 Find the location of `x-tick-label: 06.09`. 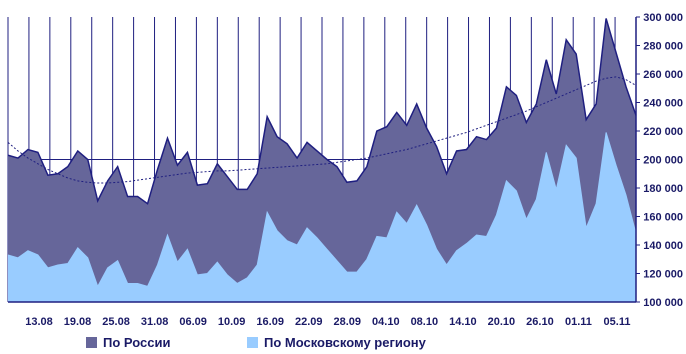

x-tick-label: 06.09 is located at coordinates (193, 322).